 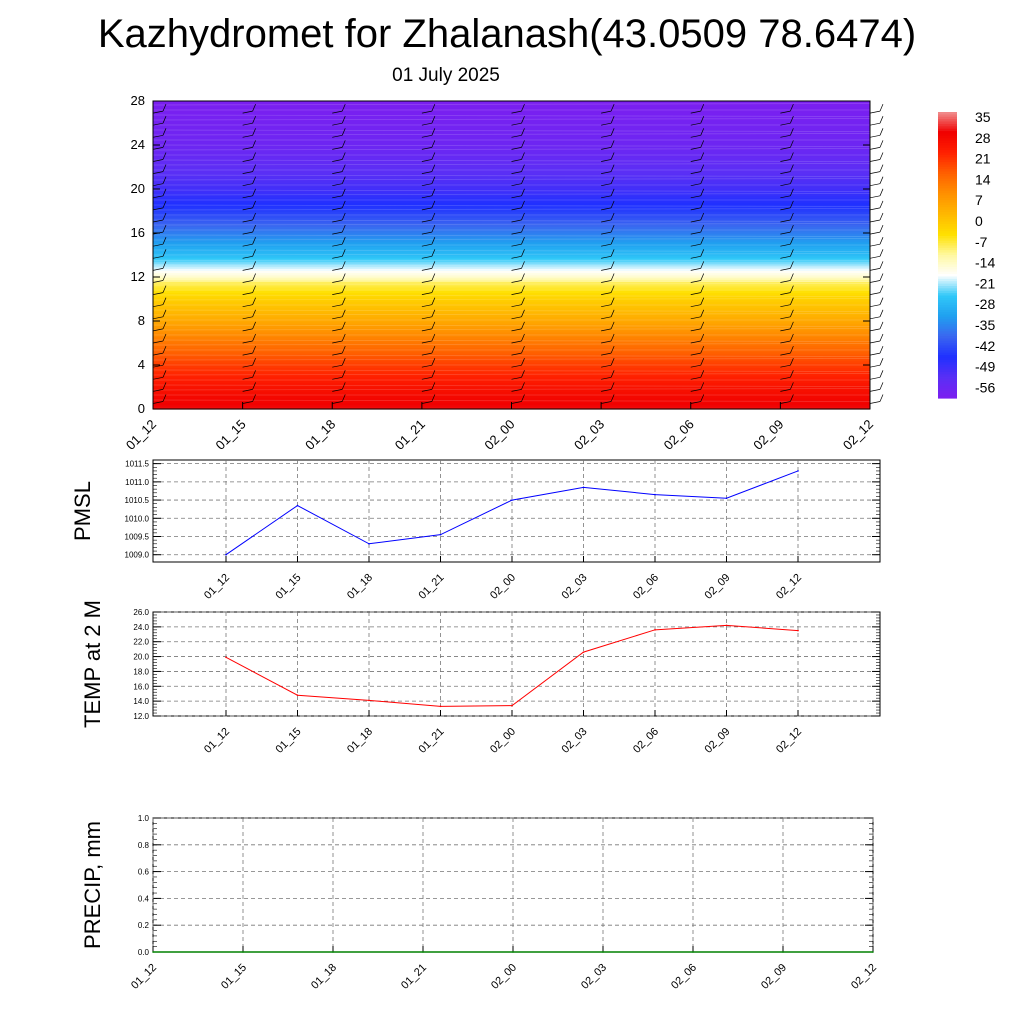 What do you see at coordinates (92, 885) in the screenshot?
I see `y-axis-label: PRECIP, mm` at bounding box center [92, 885].